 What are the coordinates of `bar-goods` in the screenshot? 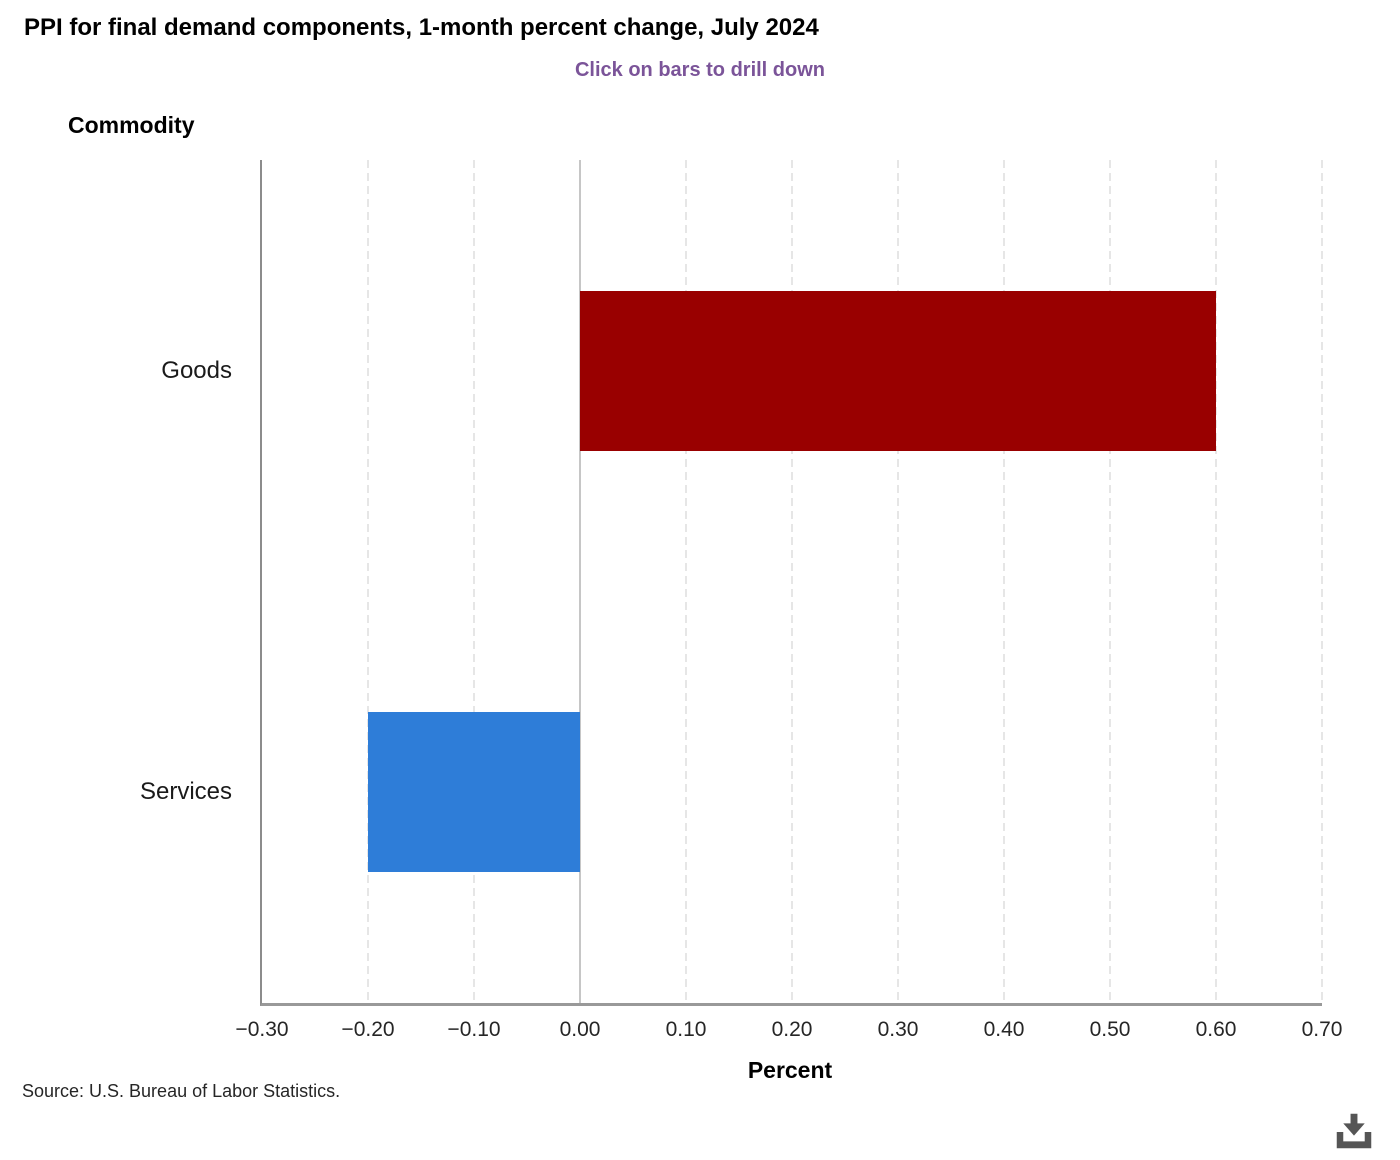 It's located at (898, 370).